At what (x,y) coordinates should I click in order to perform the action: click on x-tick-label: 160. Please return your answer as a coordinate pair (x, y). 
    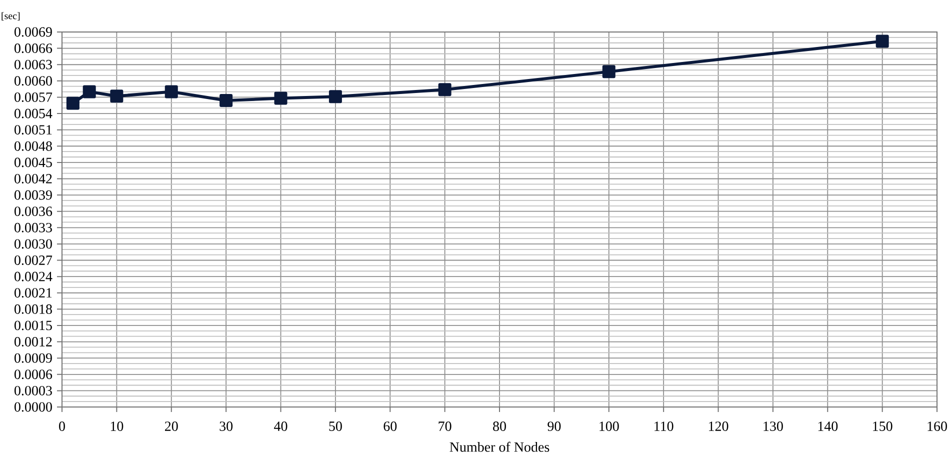
    Looking at the image, I should click on (937, 426).